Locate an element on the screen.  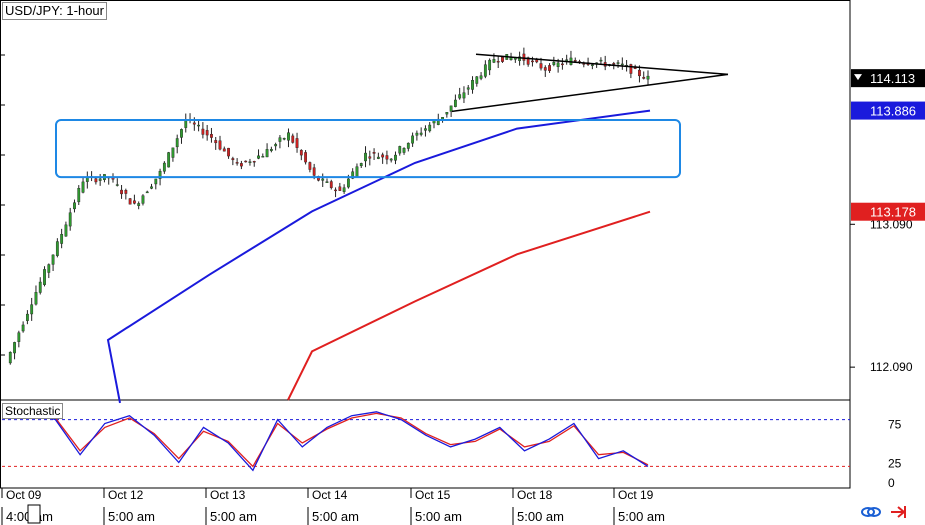
price-tag-label: 113.178 is located at coordinates (893, 212).